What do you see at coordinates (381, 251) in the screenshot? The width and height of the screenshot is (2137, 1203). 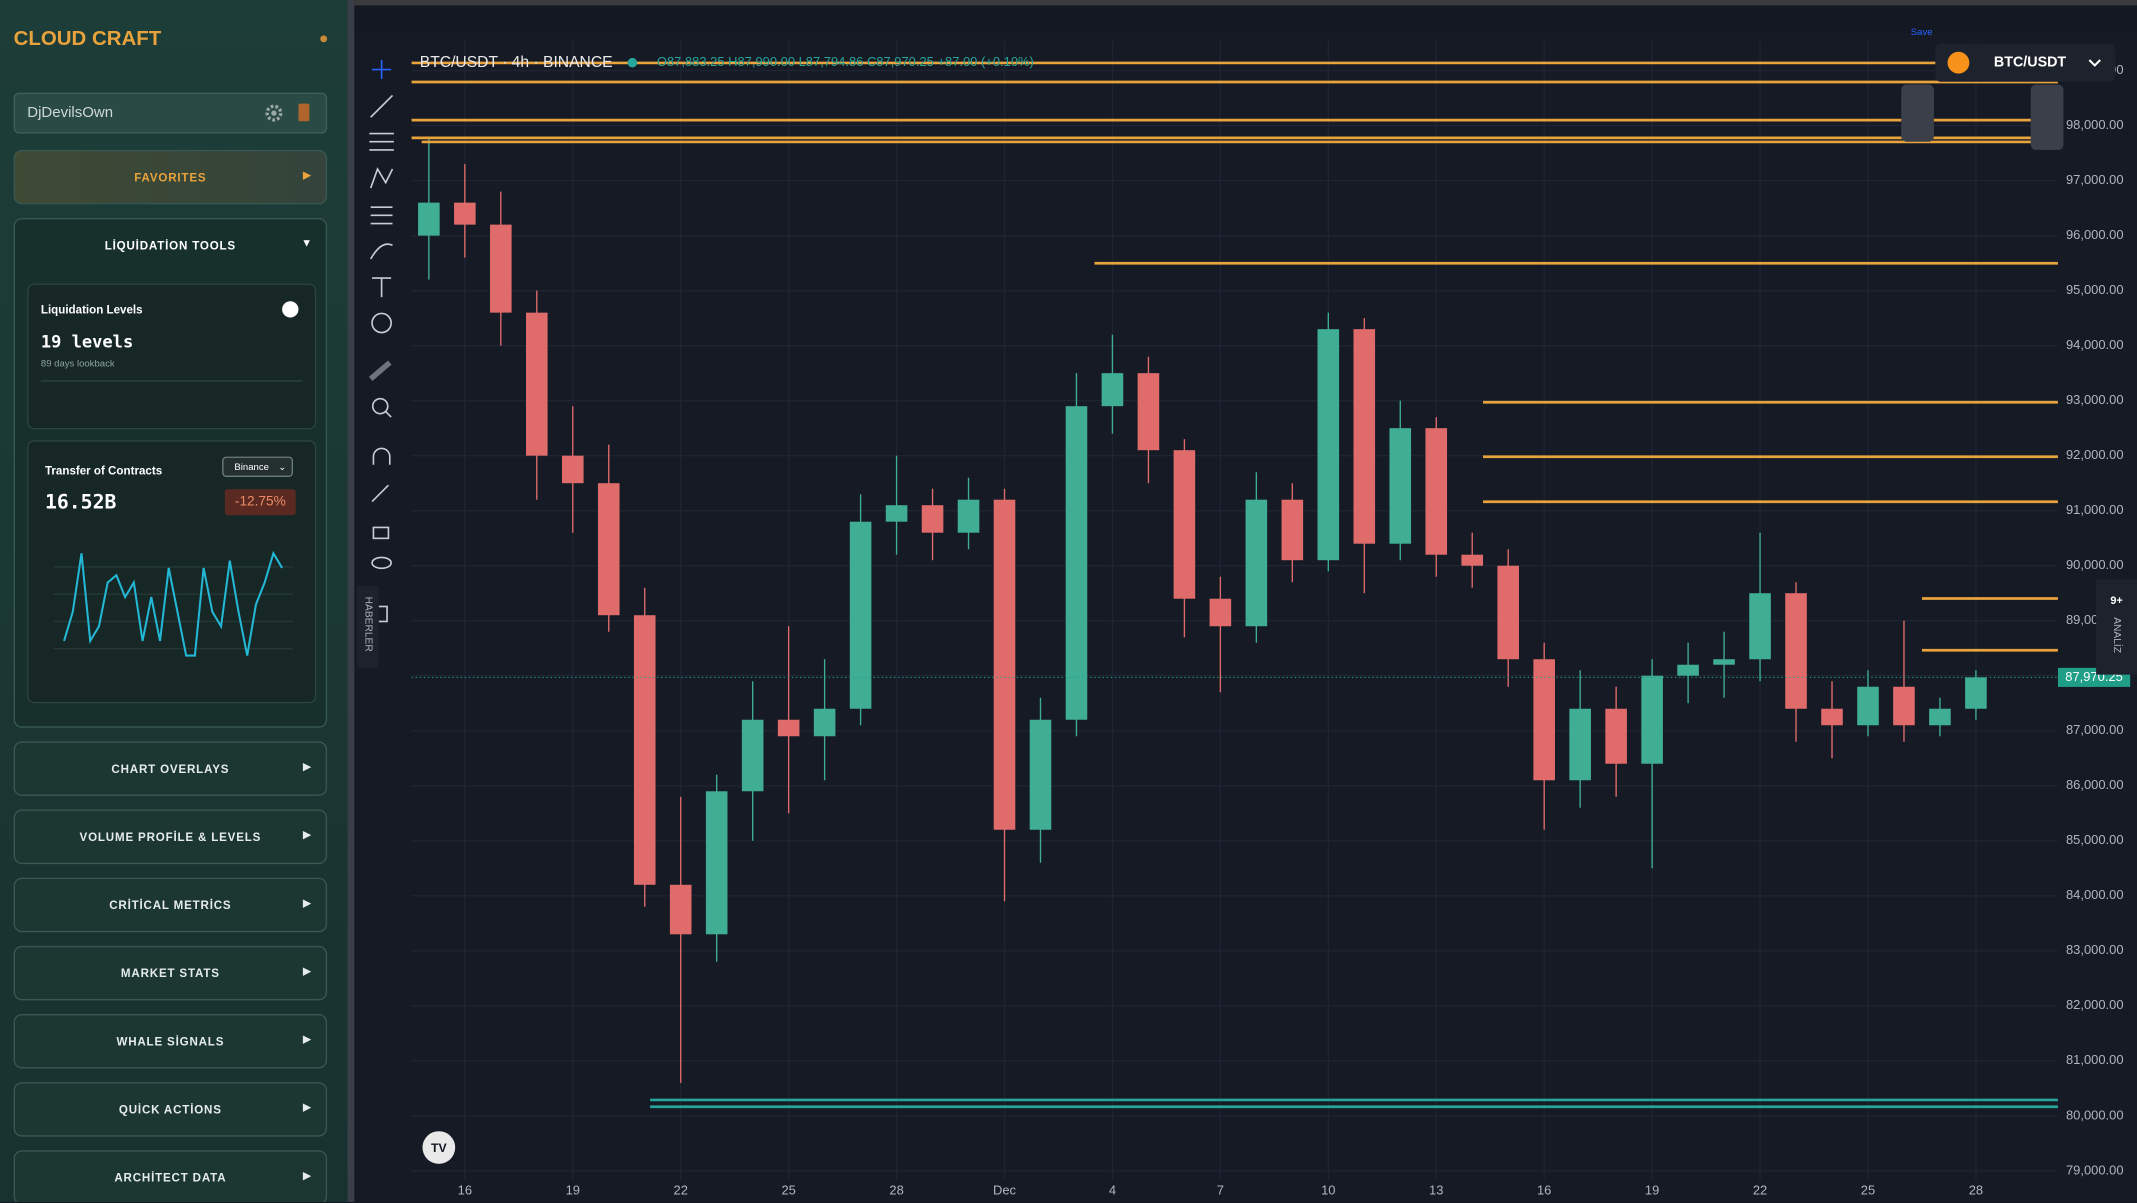 I see `brush-tool` at bounding box center [381, 251].